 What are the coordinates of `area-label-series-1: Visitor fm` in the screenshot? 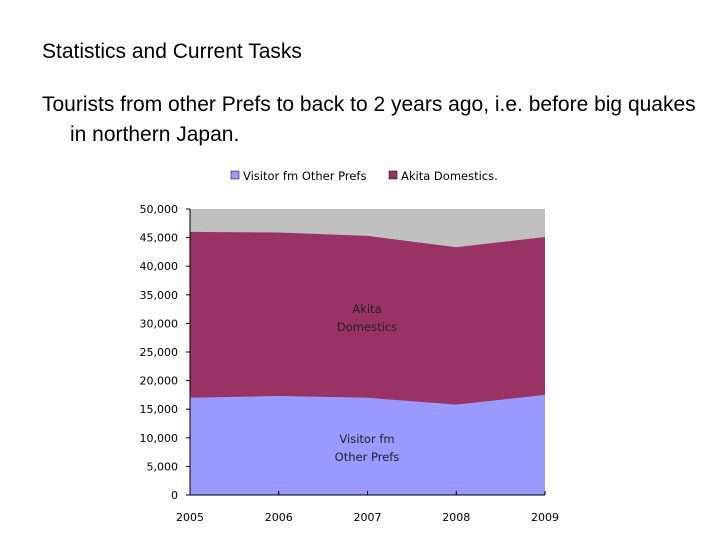 It's located at (366, 439).